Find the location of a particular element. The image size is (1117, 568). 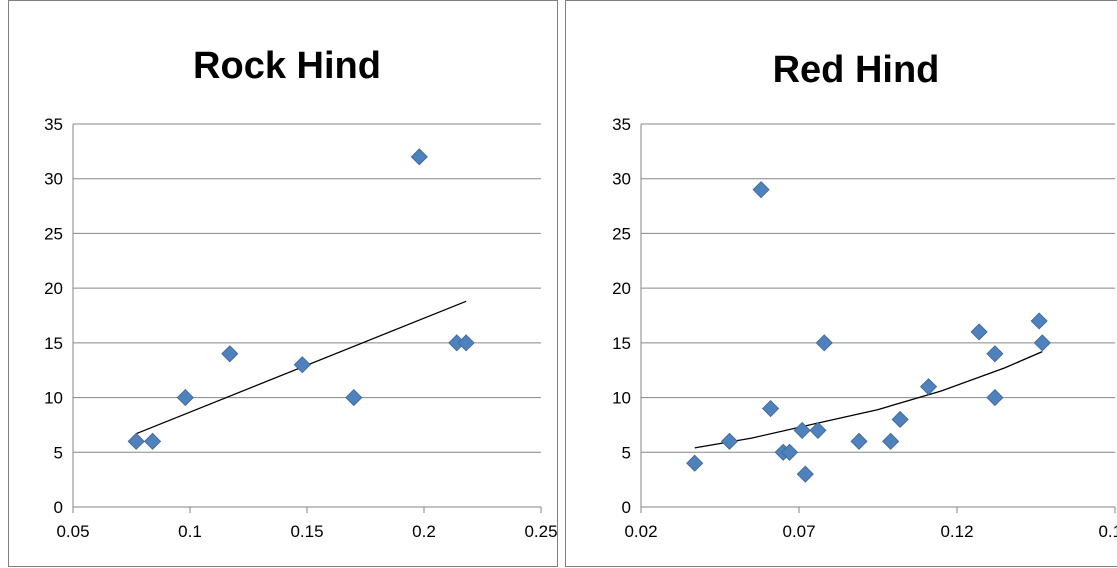

chart-title: Red Hind is located at coordinates (856, 70).